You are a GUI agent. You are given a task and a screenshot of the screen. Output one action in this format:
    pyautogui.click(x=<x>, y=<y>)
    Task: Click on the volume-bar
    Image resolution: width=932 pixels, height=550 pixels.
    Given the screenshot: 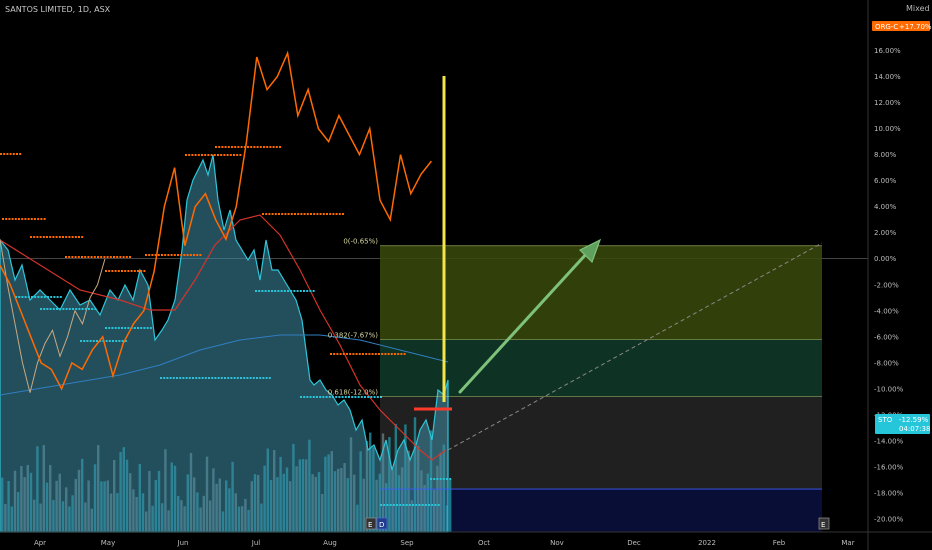 What is the action you would take?
    pyautogui.click(x=450, y=505)
    